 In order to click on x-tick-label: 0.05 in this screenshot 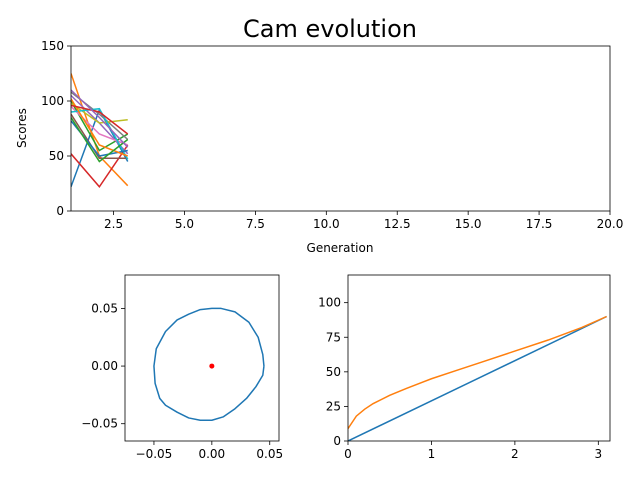, I will do `click(269, 454)`.